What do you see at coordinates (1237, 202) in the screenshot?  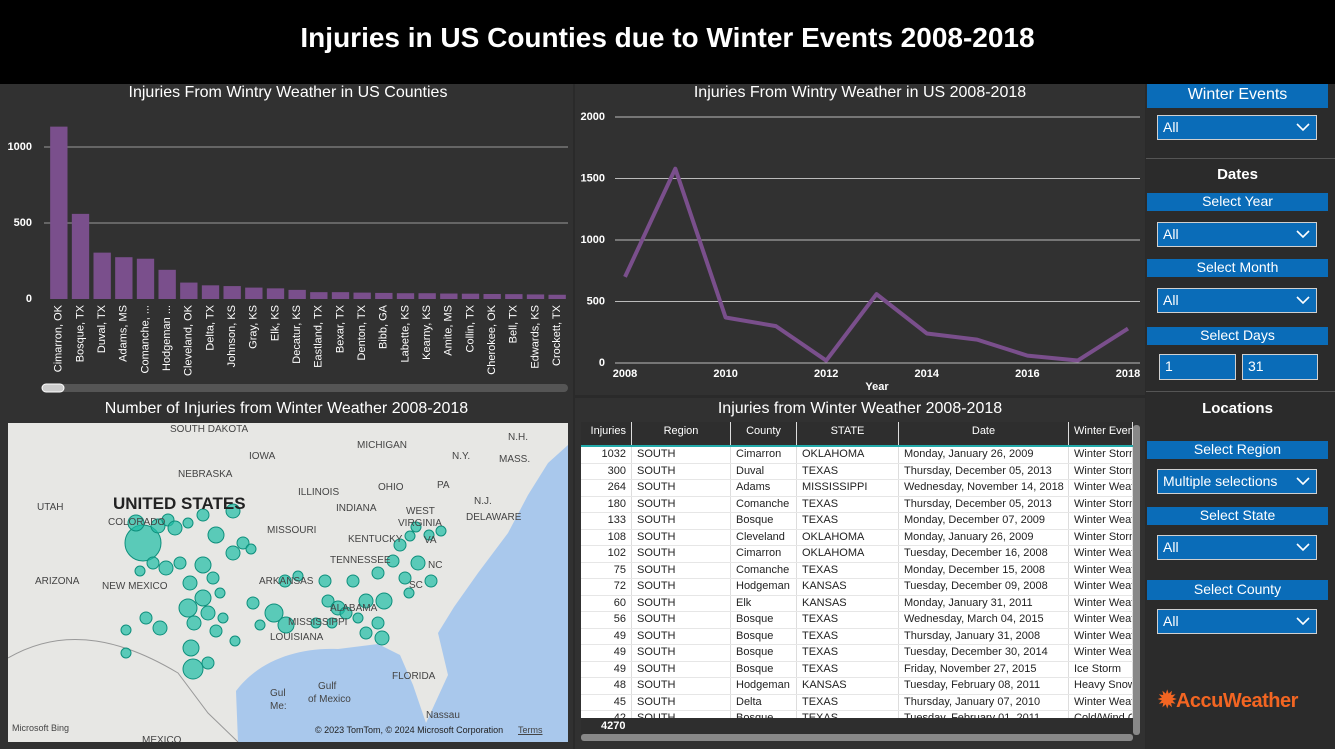 I see `slicer-header: Select Year` at bounding box center [1237, 202].